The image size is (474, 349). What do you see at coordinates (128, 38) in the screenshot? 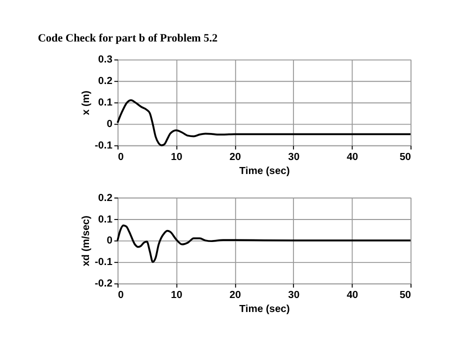
I see `chart-title: Code Check for part b of Problem 5.2` at bounding box center [128, 38].